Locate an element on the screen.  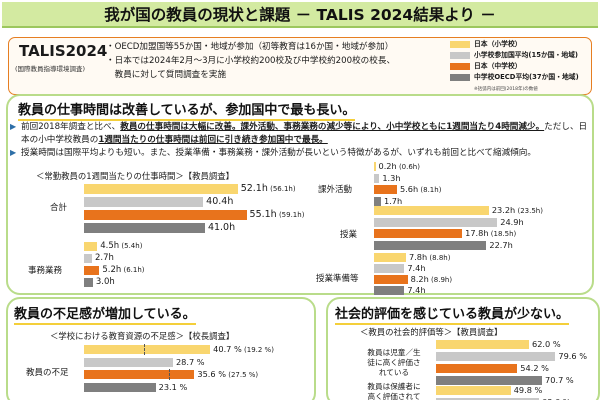
social-esteem-chart-title: ＜教員の社会的評価等＞【教員調査】 is located at coordinates (431, 332).